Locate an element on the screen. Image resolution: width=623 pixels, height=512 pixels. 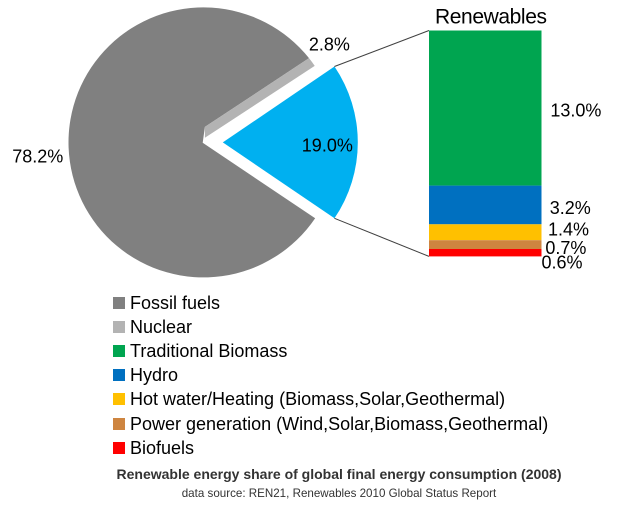
svg-text: Renewables is located at coordinates (491, 17).